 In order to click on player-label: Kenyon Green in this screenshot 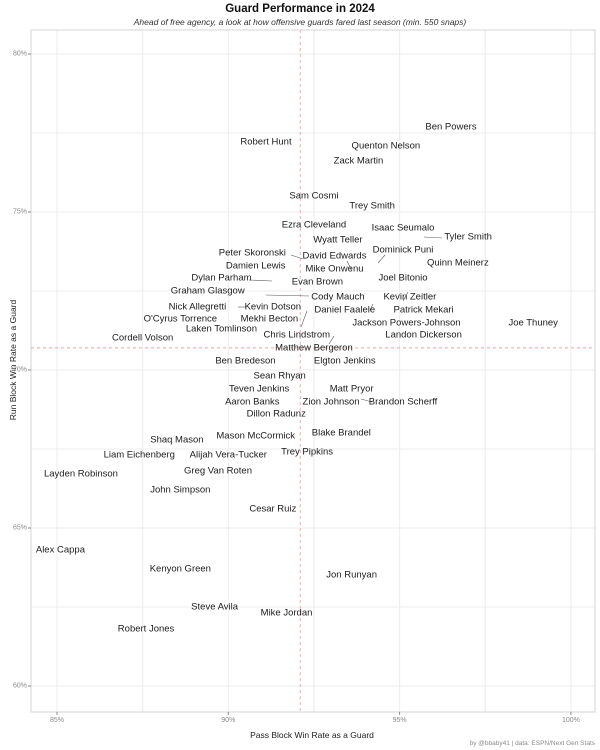, I will do `click(180, 569)`.